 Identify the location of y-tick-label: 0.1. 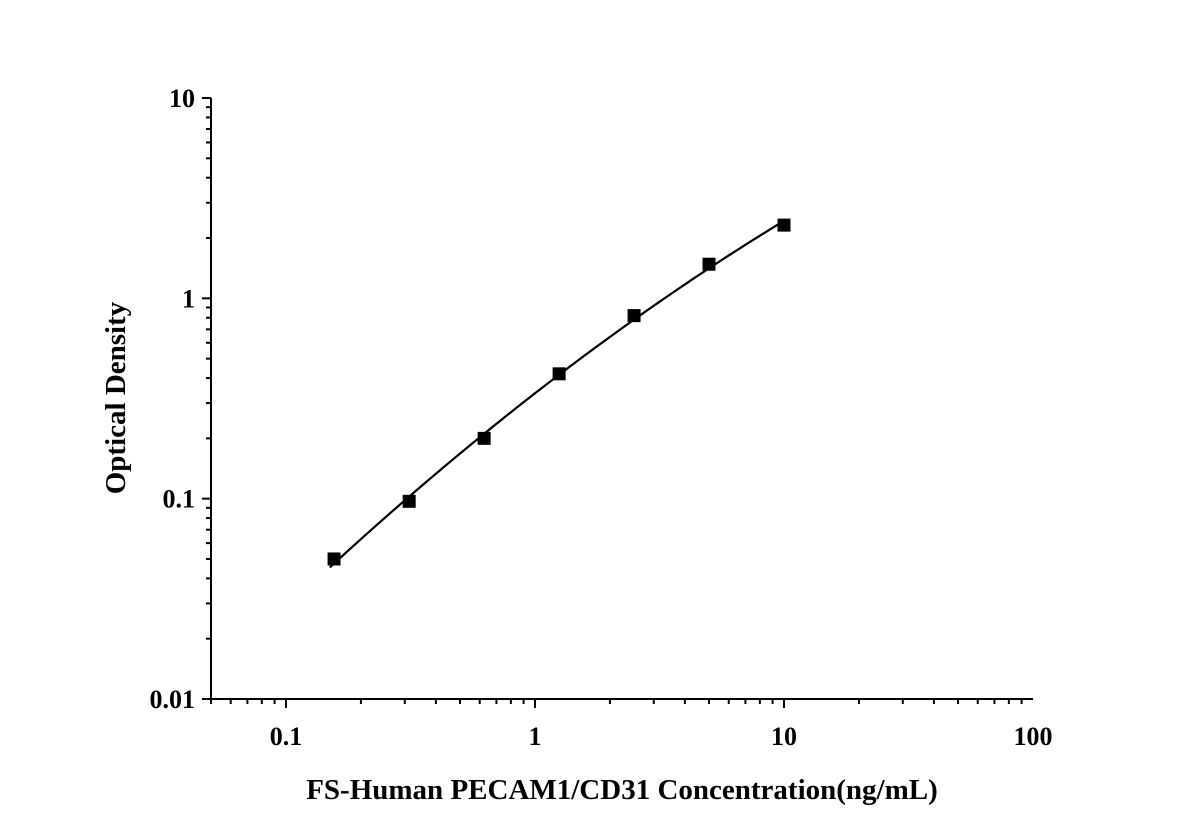
(179, 499).